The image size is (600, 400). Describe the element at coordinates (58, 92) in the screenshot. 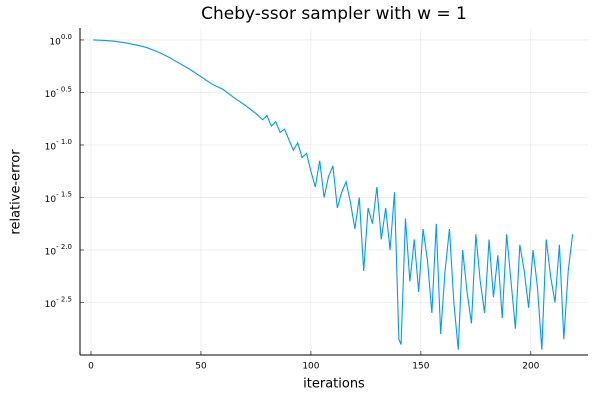

I see `y-tick-label: 10- 0.5` at that location.